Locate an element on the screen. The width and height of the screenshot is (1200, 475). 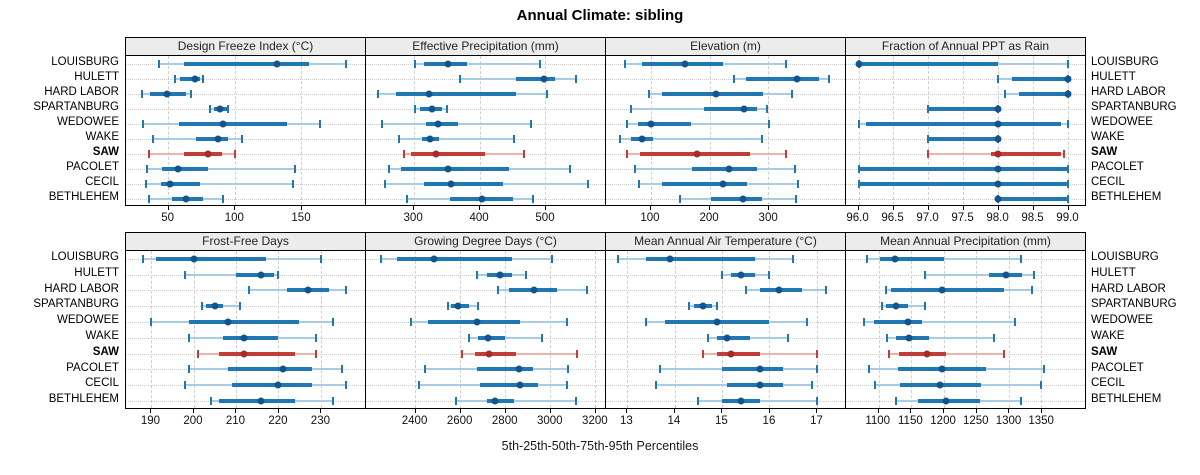
percentile-whisker is located at coordinates (690, 138).